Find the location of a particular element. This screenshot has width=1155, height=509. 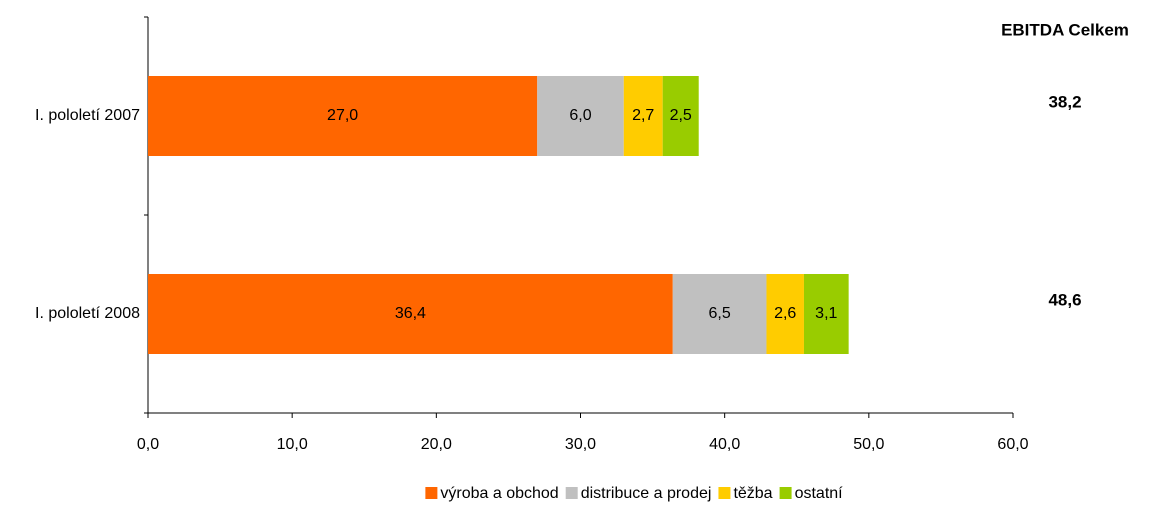

bar-label: 2,5 is located at coordinates (681, 115).